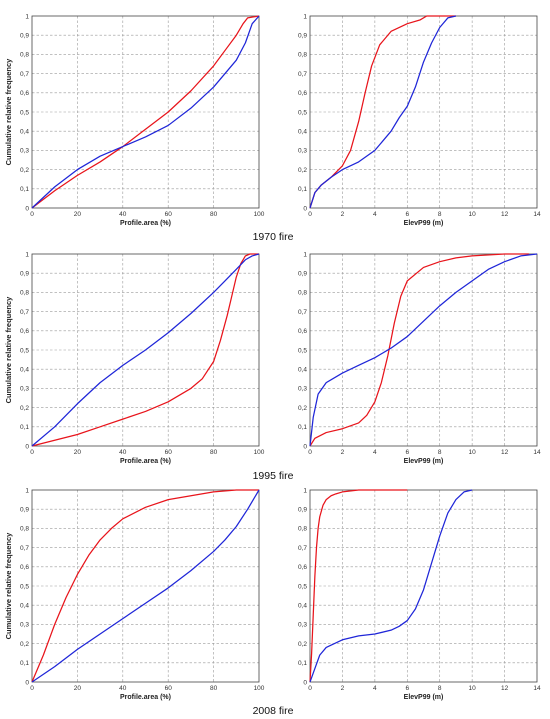 The image size is (550, 719). Describe the element at coordinates (273, 476) in the screenshot. I see `caption-1995-fire: 1995 fire` at that location.